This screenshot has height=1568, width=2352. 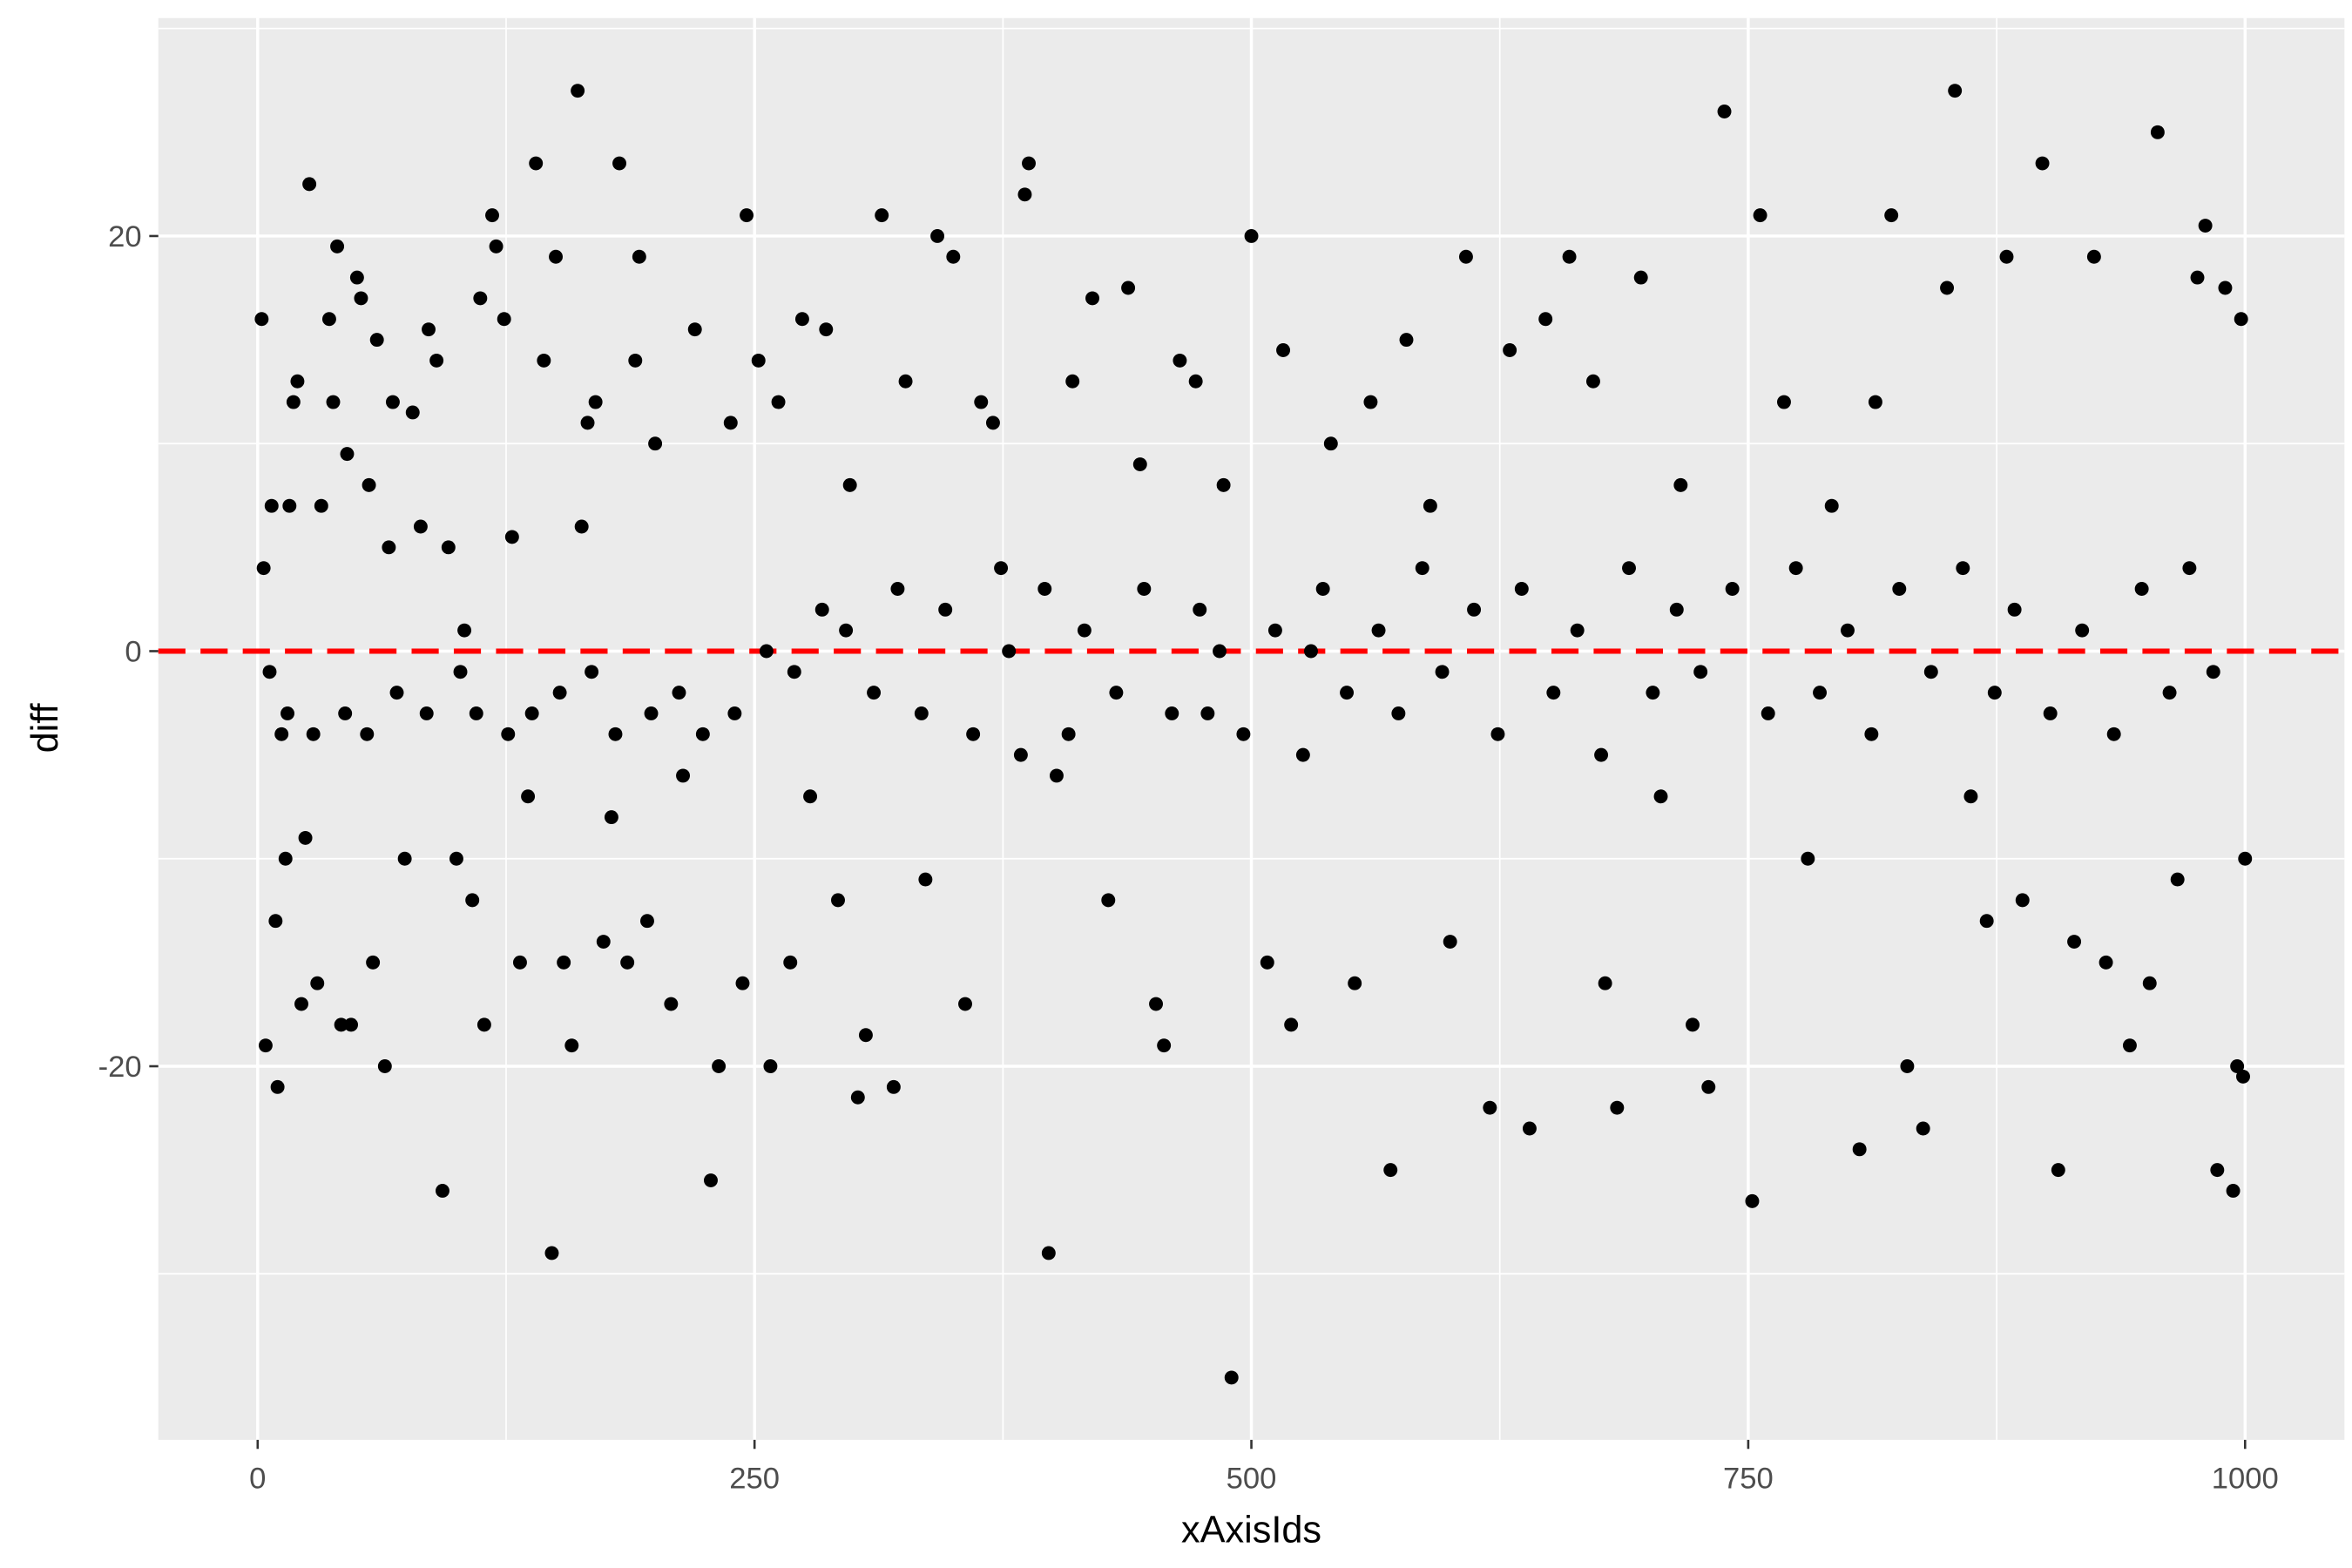 I want to click on x-tick-label: 500, so click(x=1252, y=1478).